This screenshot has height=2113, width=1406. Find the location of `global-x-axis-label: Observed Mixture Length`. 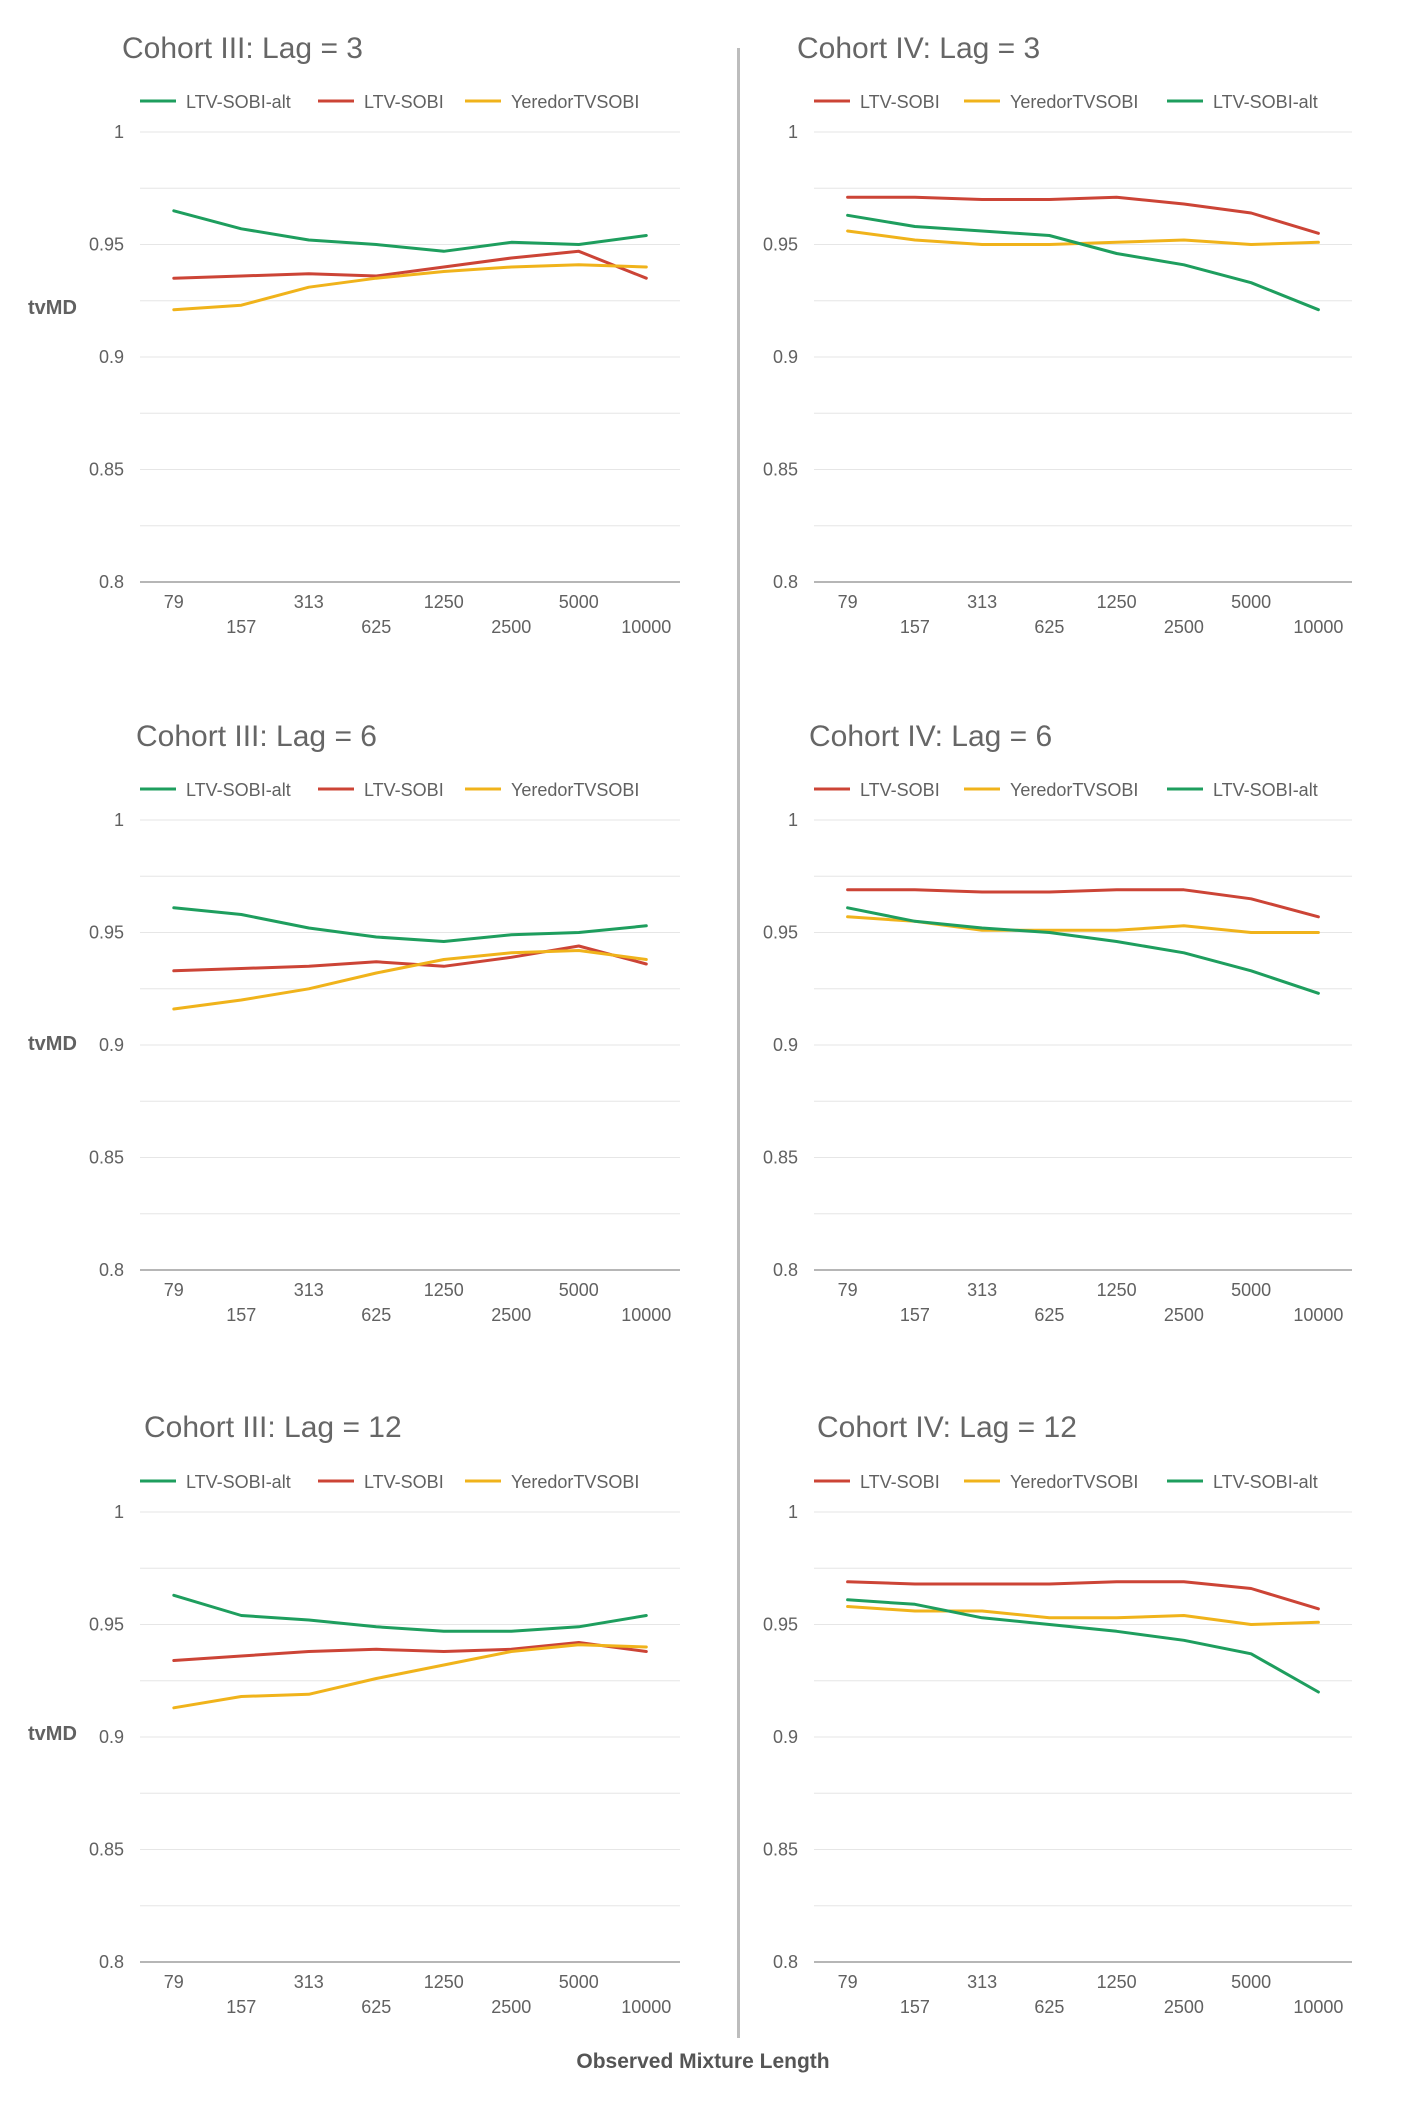

global-x-axis-label: Observed Mixture Length is located at coordinates (703, 2061).